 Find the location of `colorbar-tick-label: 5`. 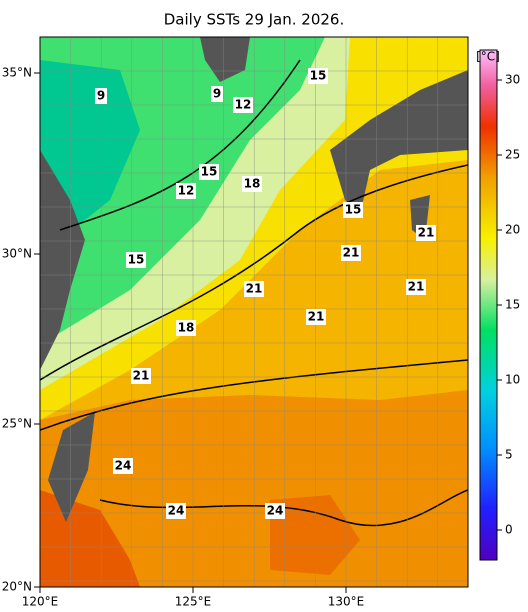

colorbar-tick-label: 5 is located at coordinates (509, 455).